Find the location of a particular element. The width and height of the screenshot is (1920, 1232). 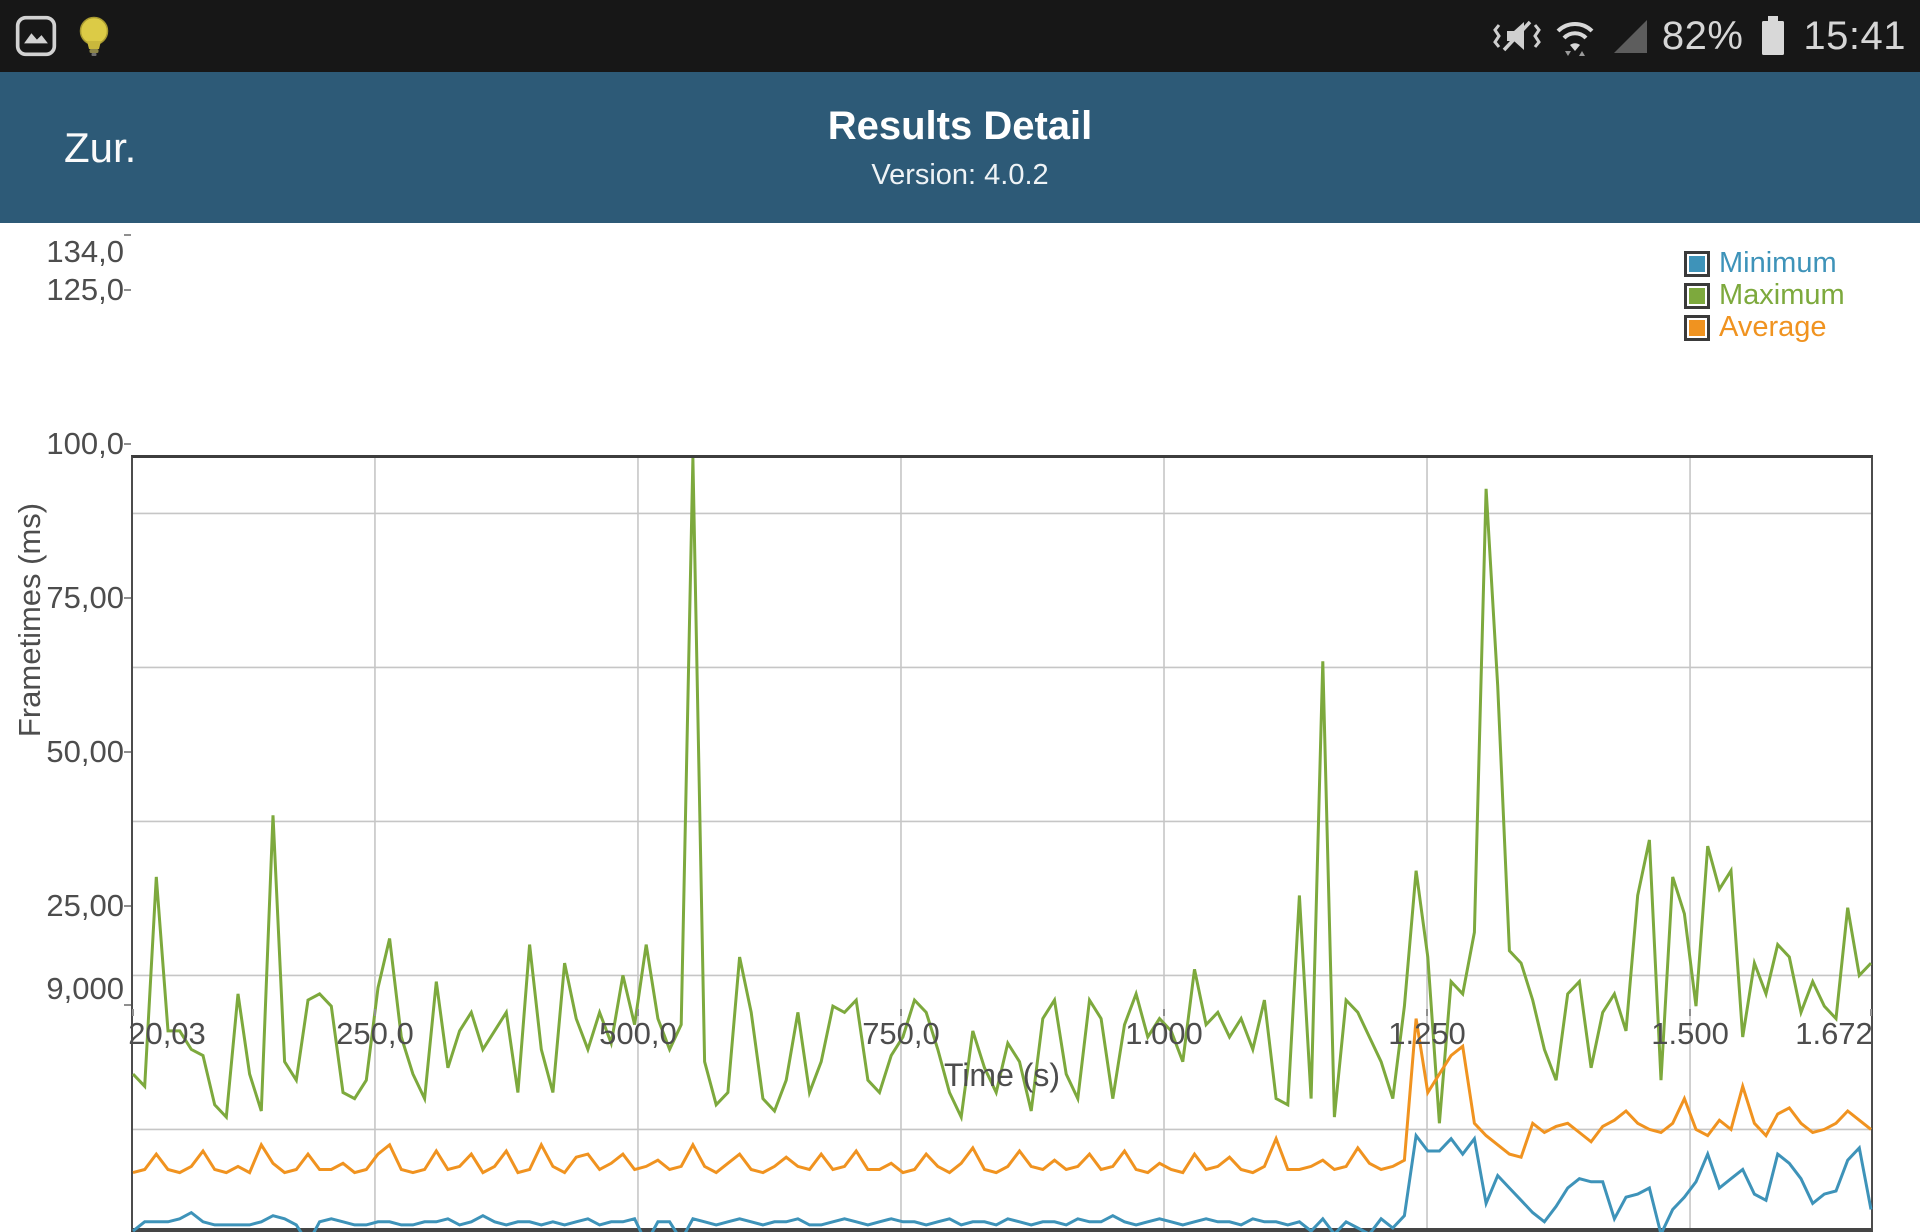

gallery-icon is located at coordinates (36, 36).